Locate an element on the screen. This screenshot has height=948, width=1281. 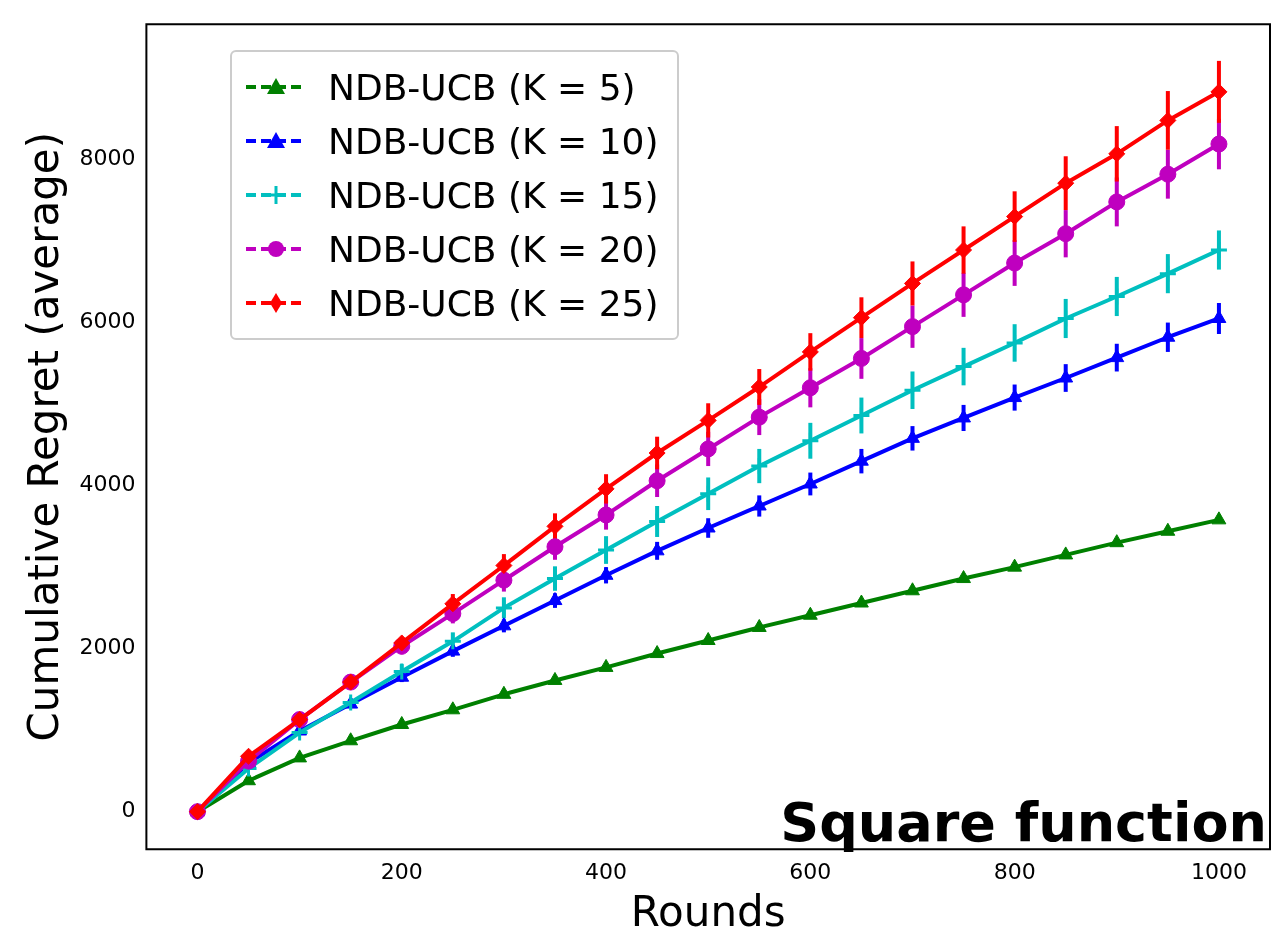
x-tick-label: 600 is located at coordinates (810, 872).